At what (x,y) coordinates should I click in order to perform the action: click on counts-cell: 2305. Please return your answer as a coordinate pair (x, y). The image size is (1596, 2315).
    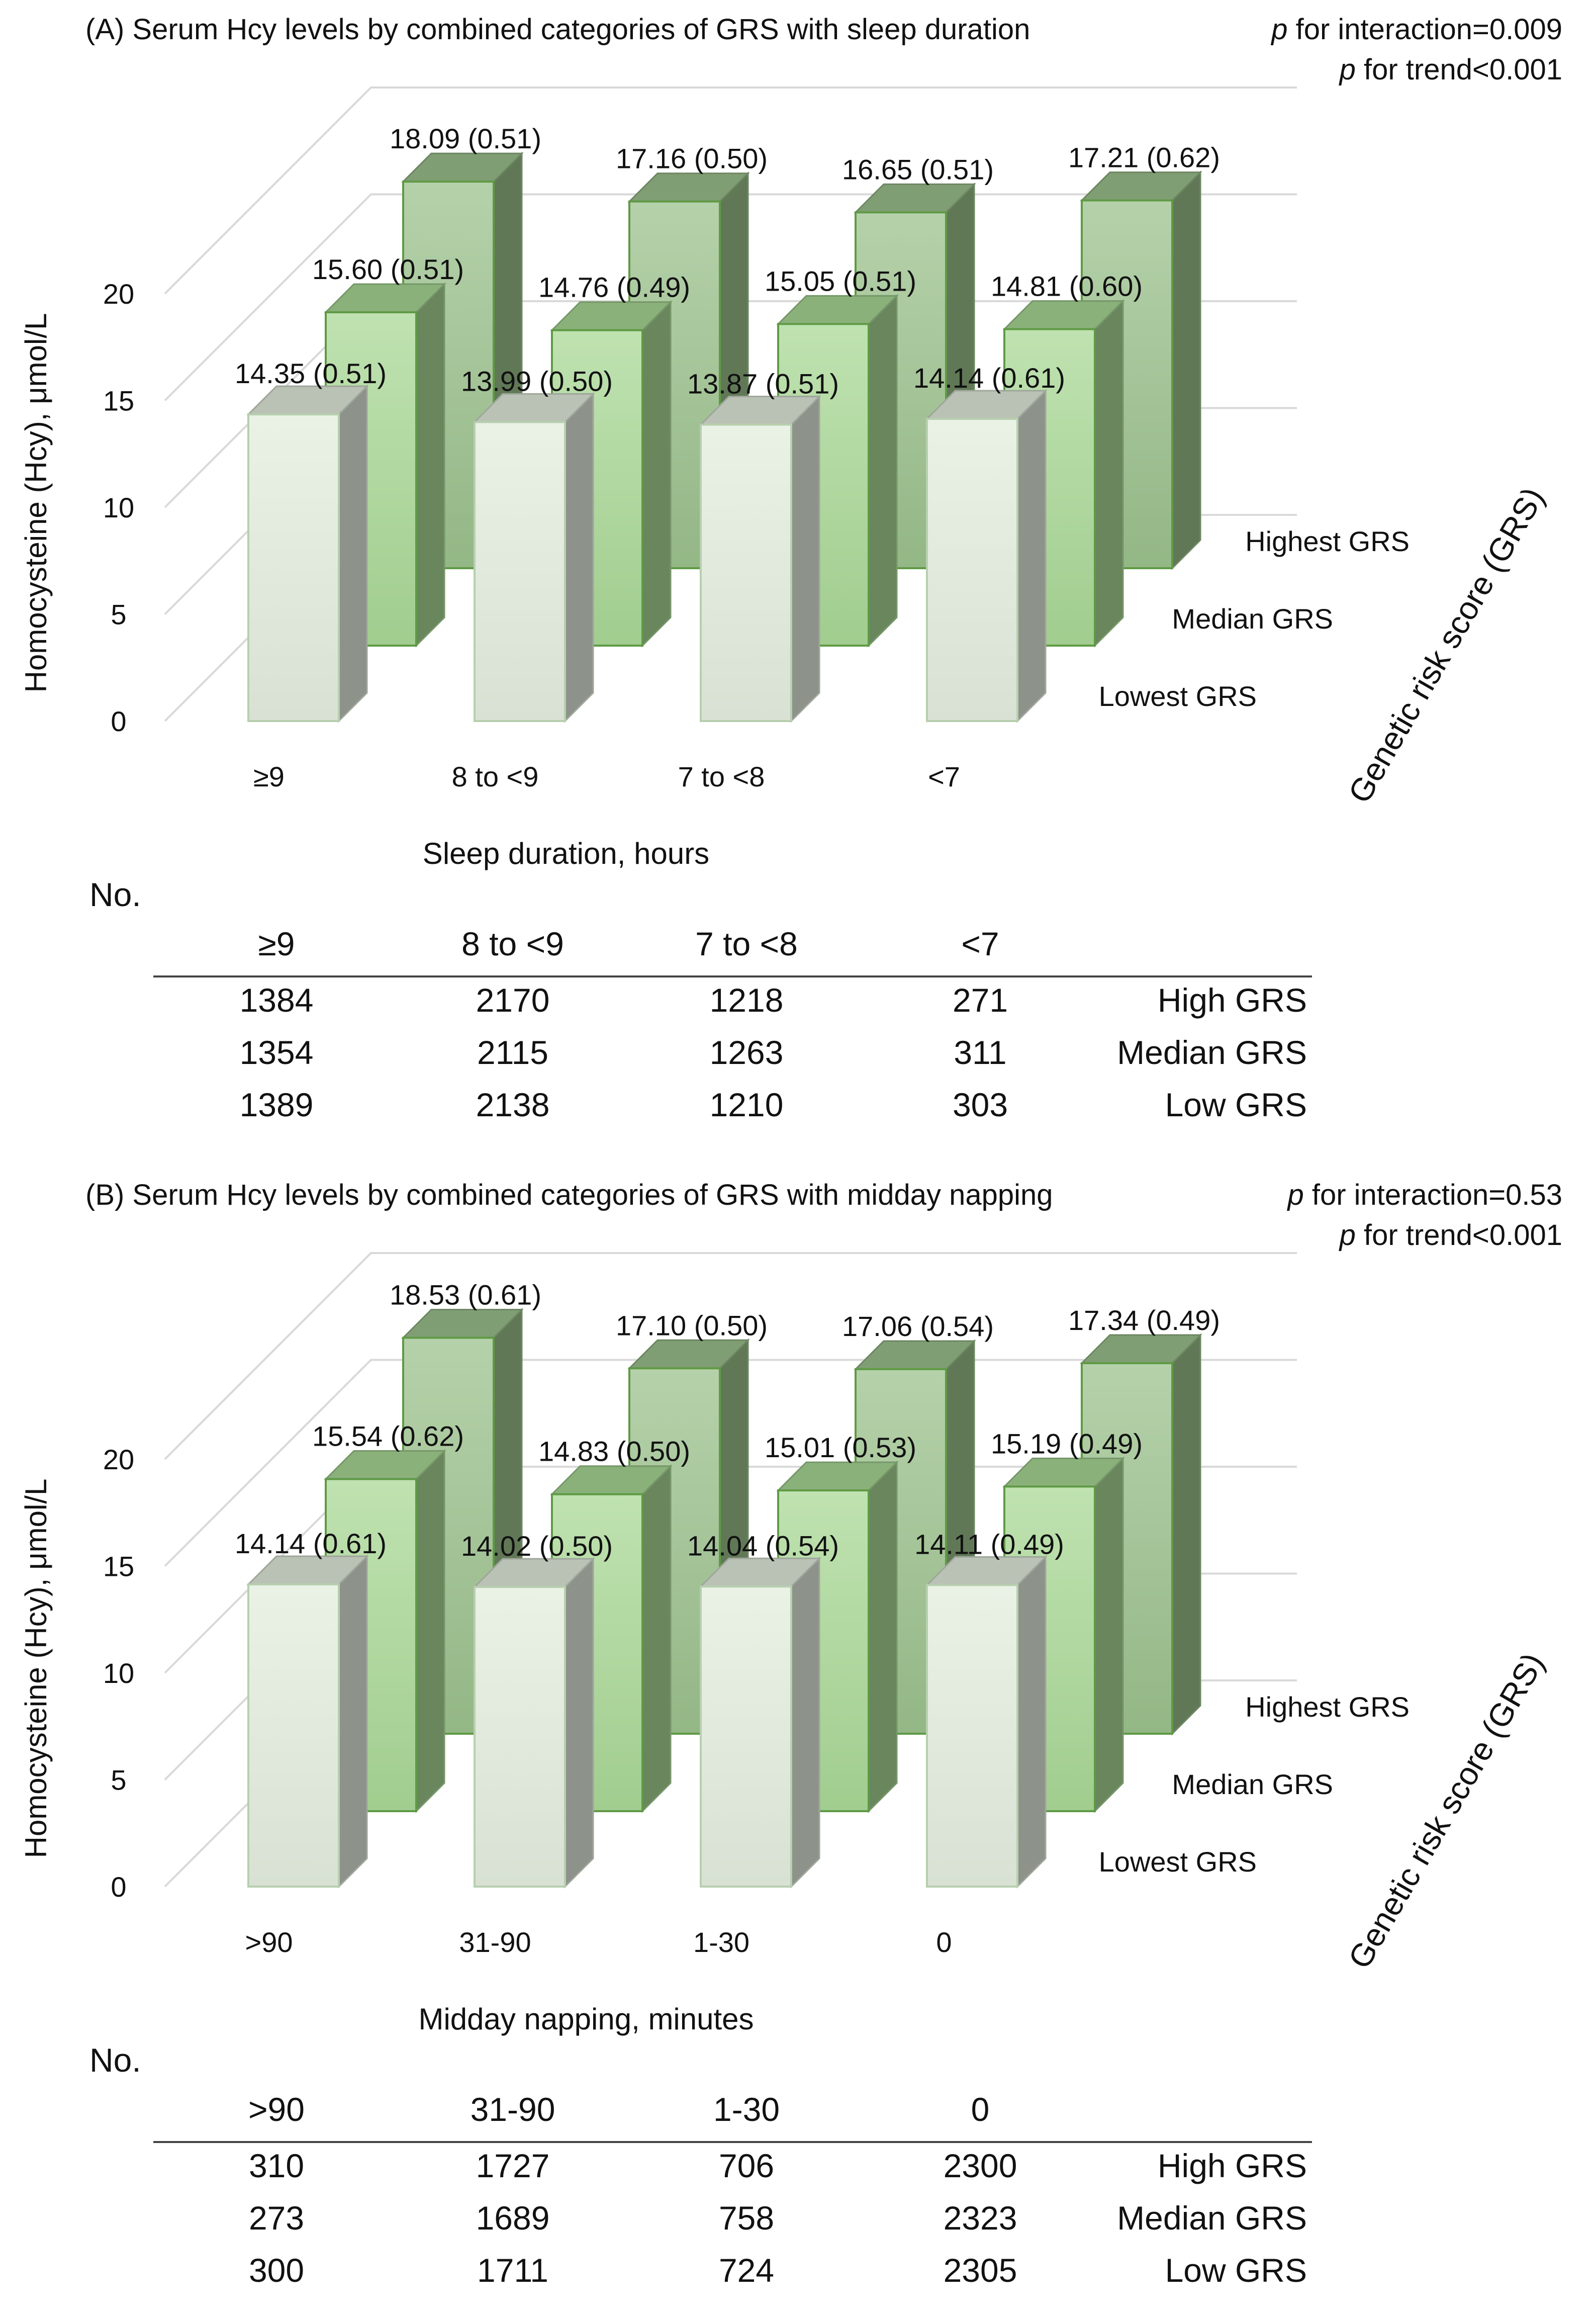
    Looking at the image, I should click on (980, 2270).